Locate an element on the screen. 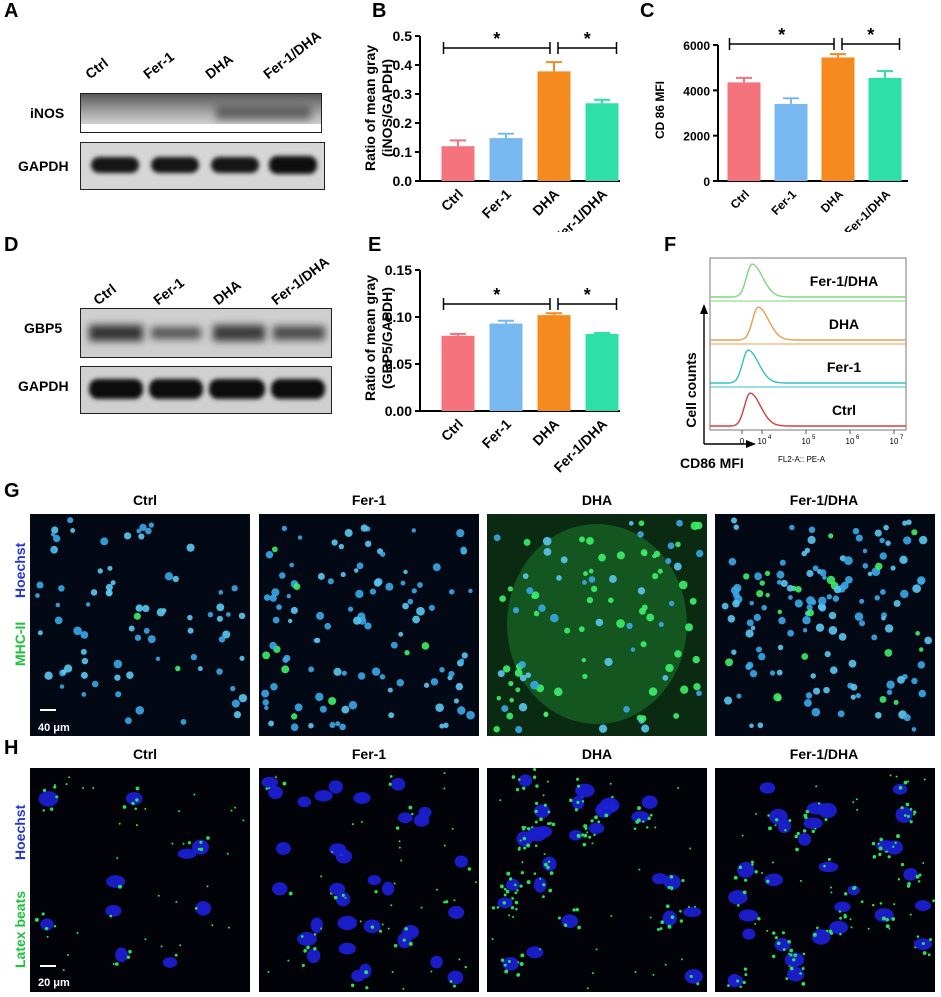 Image resolution: width=941 pixels, height=997 pixels. y-tick-label: 0.10 is located at coordinates (398, 317).